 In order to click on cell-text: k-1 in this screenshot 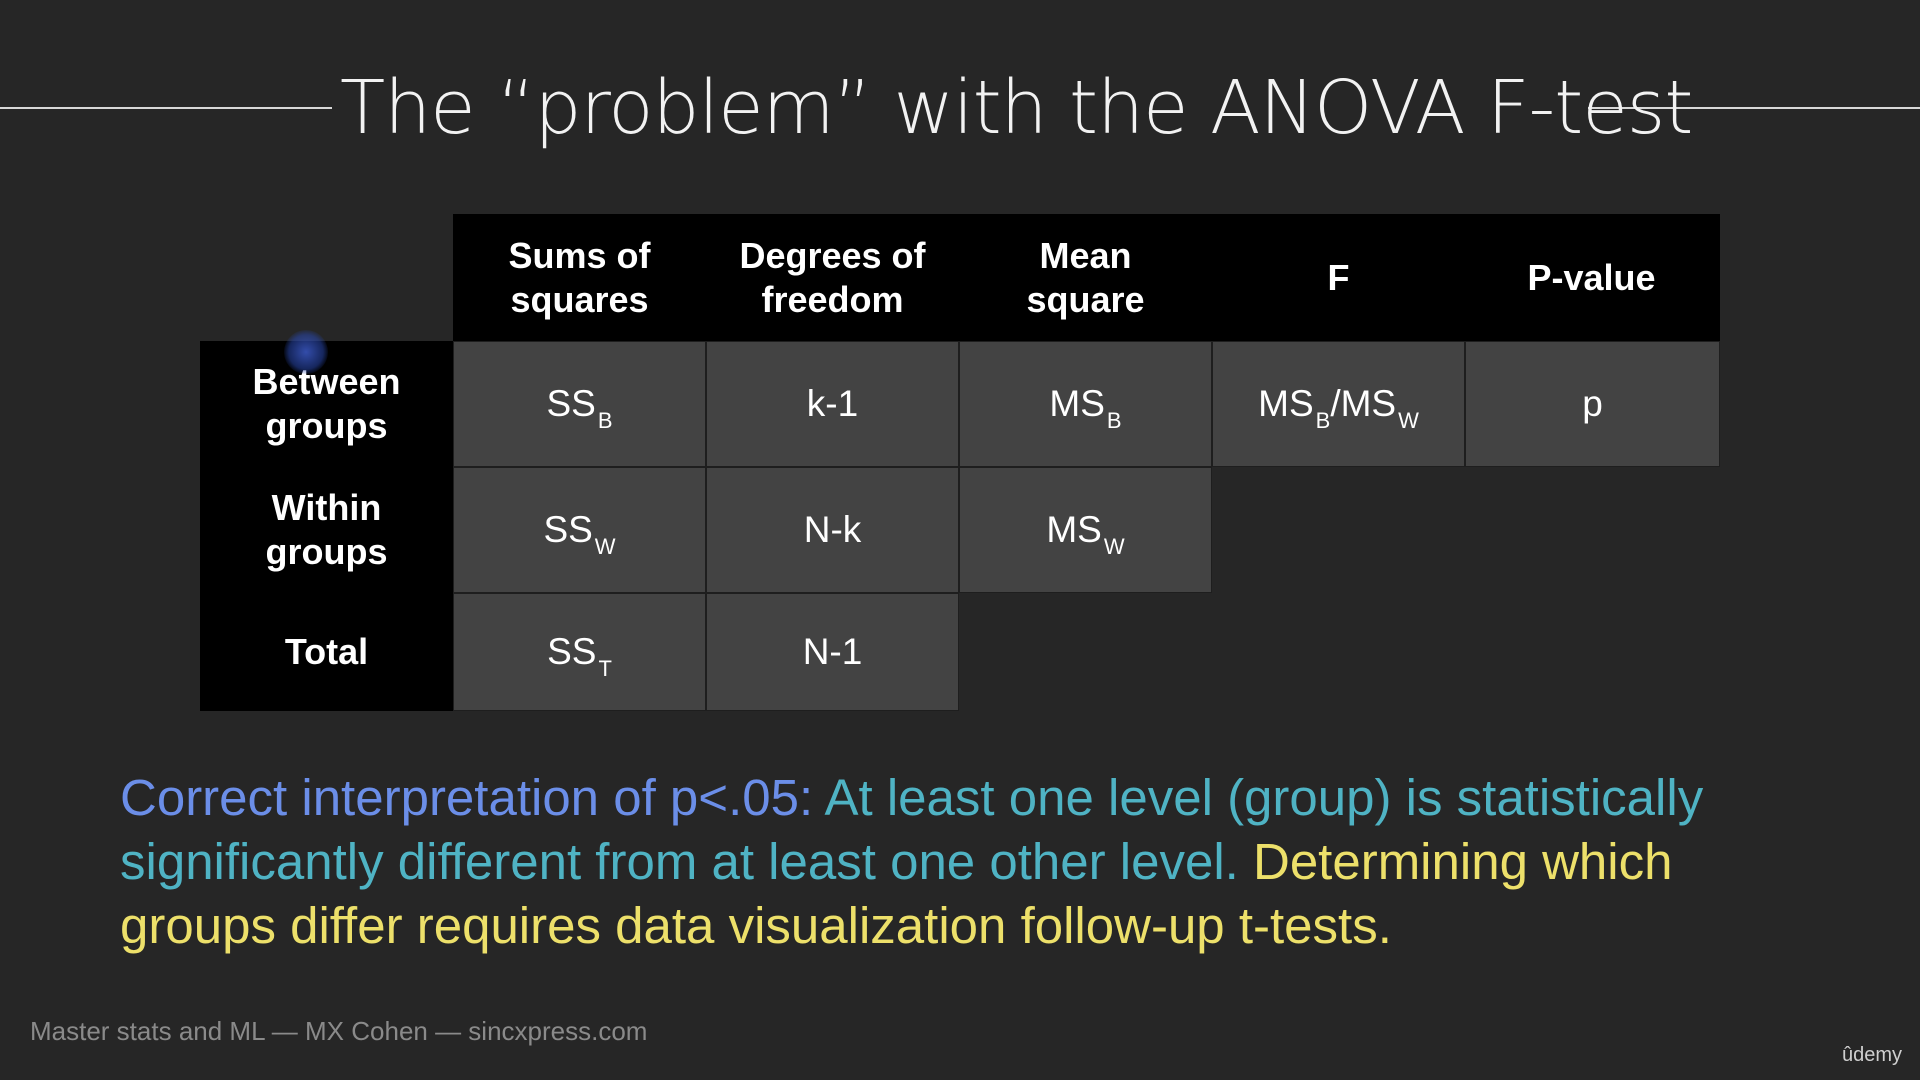, I will do `click(832, 403)`.